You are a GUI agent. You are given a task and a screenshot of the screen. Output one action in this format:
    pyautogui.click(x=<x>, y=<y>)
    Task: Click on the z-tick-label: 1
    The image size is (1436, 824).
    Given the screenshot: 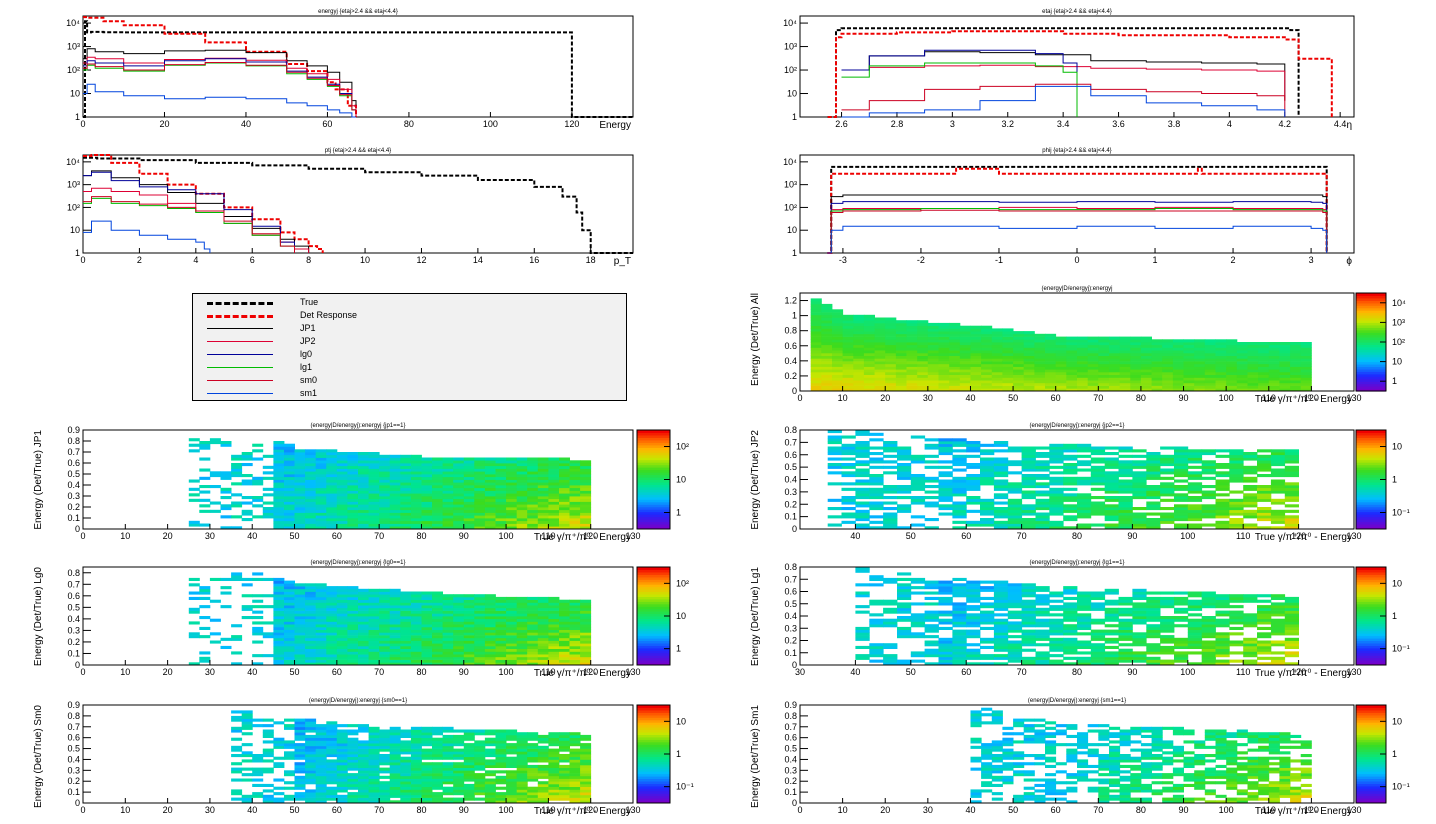 What is the action you would take?
    pyautogui.click(x=1394, y=381)
    